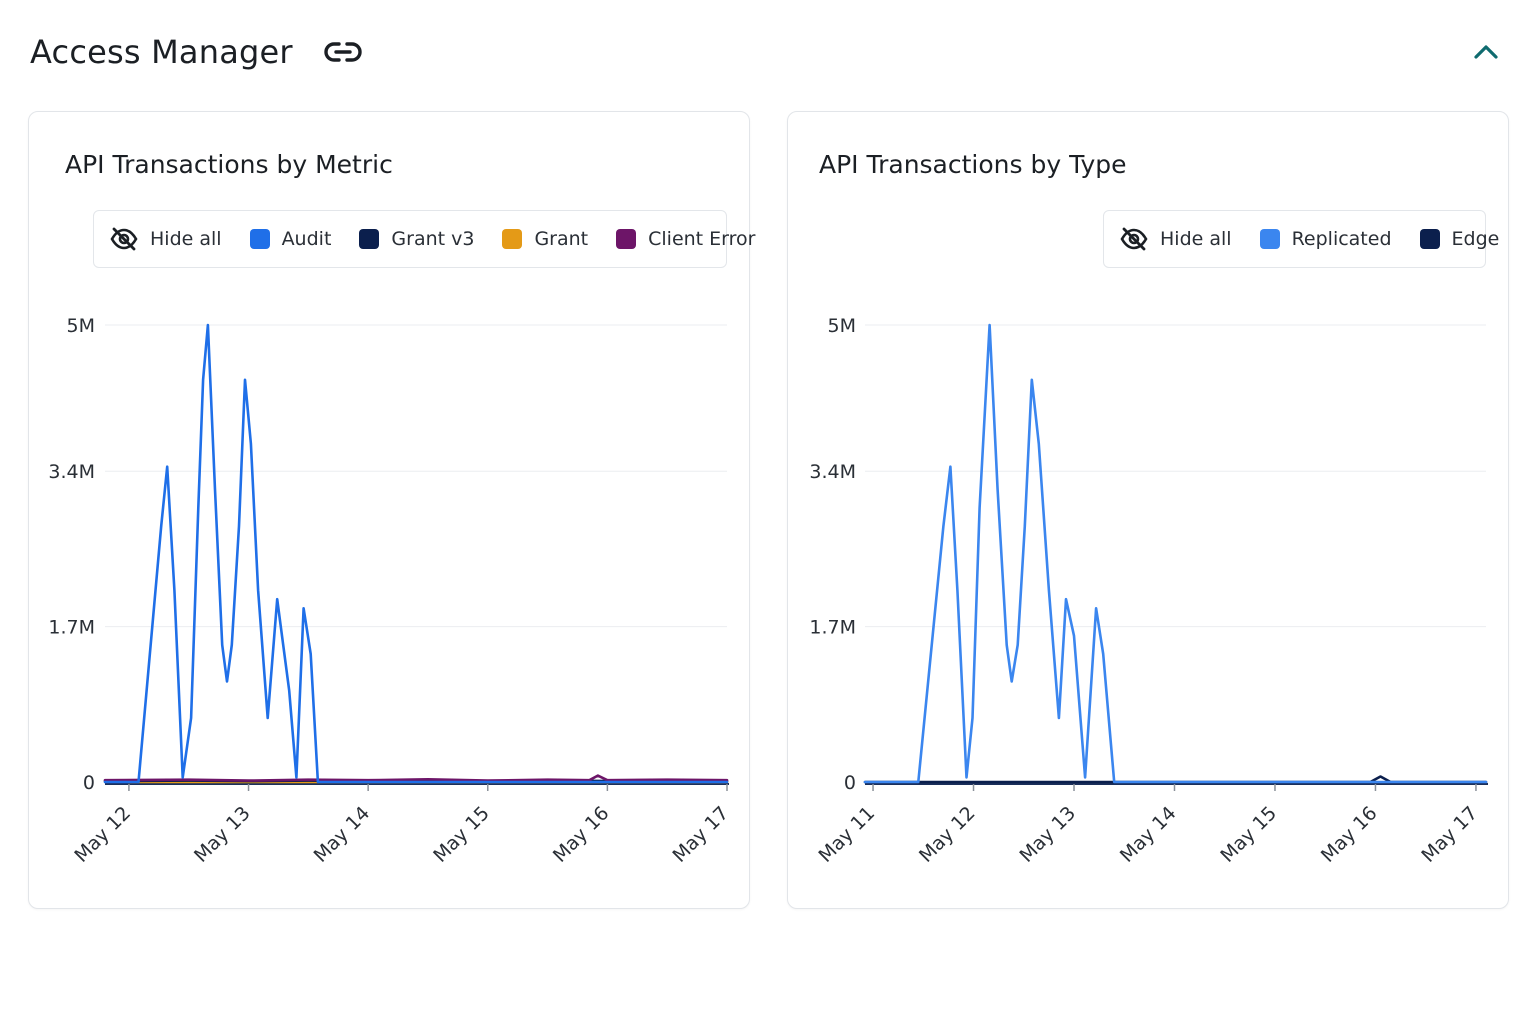  Describe the element at coordinates (561, 239) in the screenshot. I see `legend-label: Grant` at that location.